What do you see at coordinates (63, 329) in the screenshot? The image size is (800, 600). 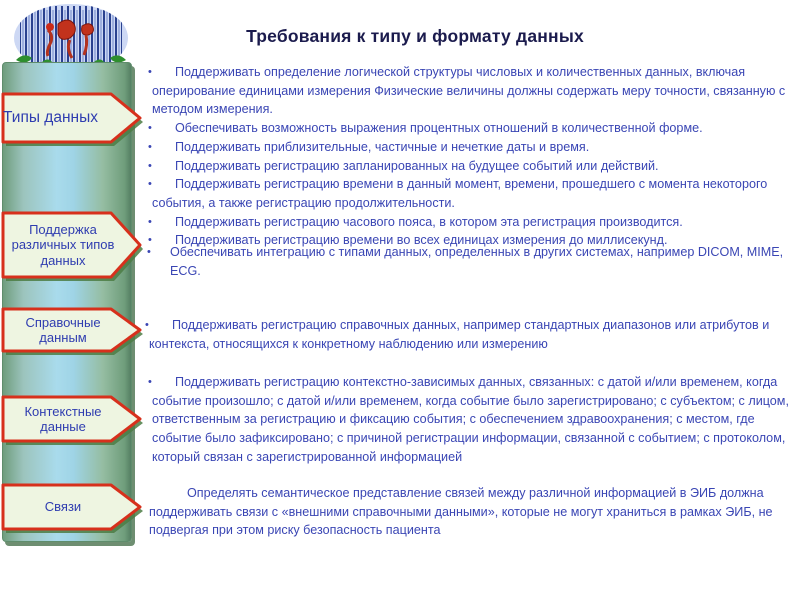 I see `sidebar-item-label: Справочные данным` at bounding box center [63, 329].